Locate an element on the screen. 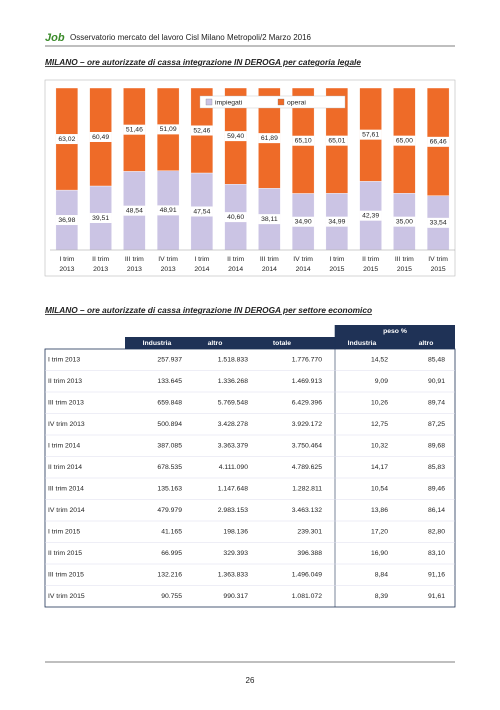 The image size is (500, 710). value-label: 51,09 is located at coordinates (168, 129).